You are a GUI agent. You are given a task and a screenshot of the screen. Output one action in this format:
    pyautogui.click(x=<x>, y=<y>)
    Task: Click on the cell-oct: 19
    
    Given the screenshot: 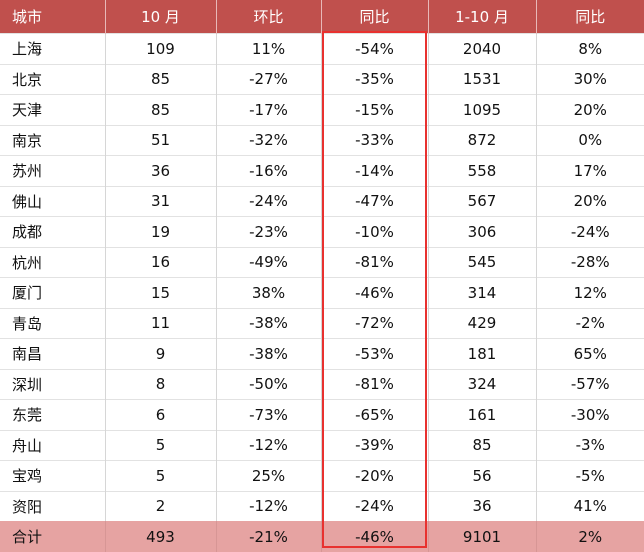 What is the action you would take?
    pyautogui.click(x=161, y=231)
    